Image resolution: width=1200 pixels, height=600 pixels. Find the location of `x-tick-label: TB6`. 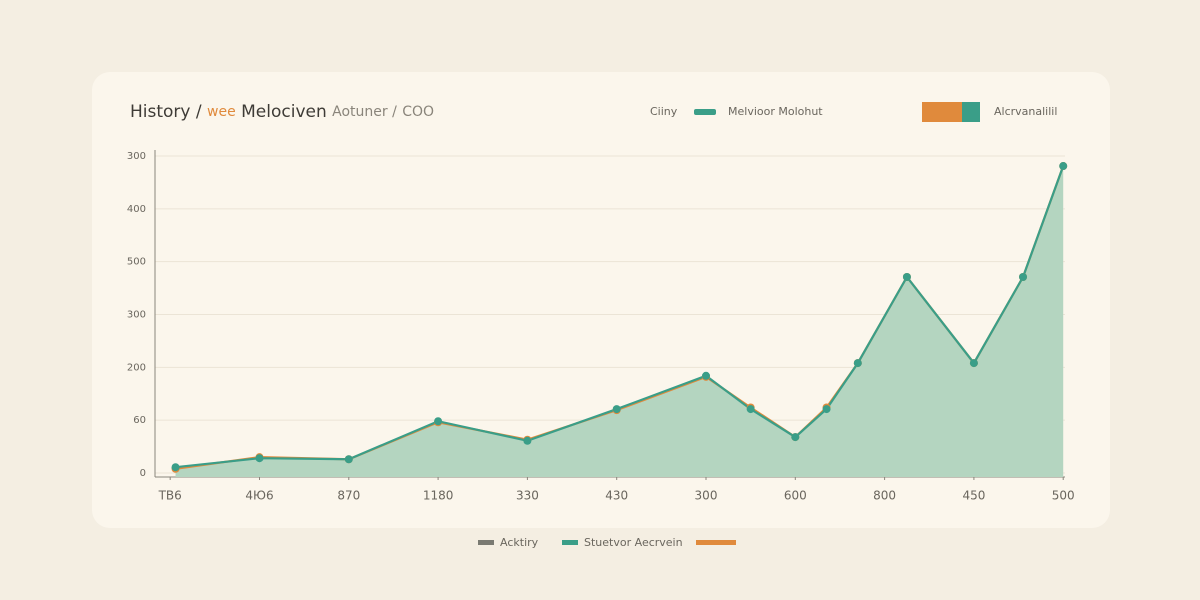

x-tick-label: TB6 is located at coordinates (170, 496).